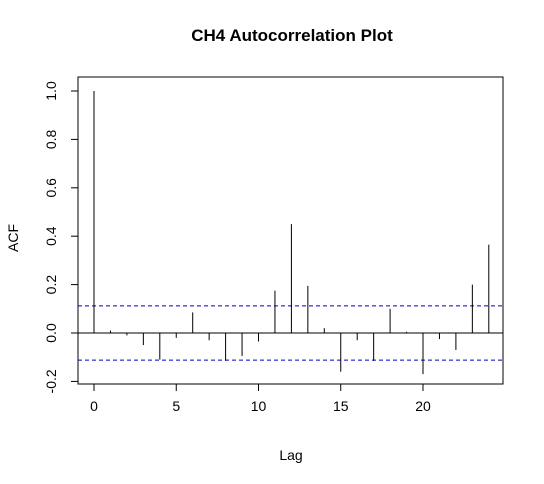 The height and width of the screenshot is (484, 544). Describe the element at coordinates (51, 236) in the screenshot. I see `y-tick-label: 0.4` at that location.